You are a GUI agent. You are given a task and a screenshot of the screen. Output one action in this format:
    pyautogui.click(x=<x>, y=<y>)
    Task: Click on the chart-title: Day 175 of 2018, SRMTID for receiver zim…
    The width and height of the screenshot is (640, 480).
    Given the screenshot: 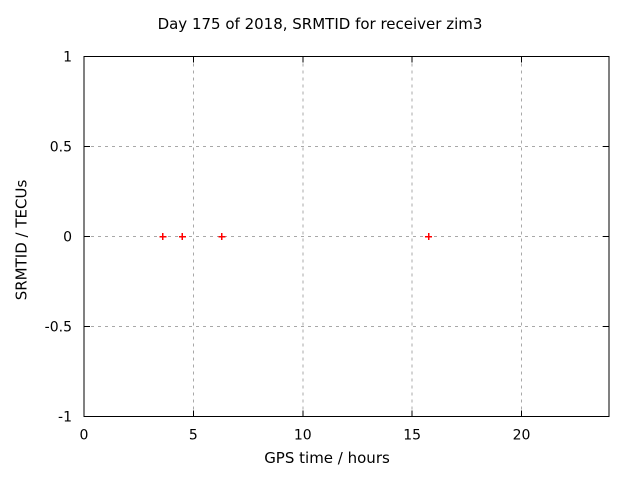 What is the action you would take?
    pyautogui.click(x=320, y=24)
    